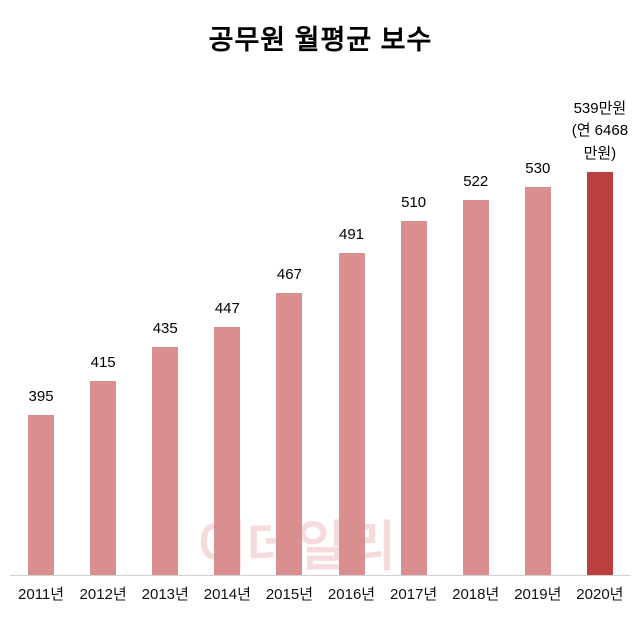  What do you see at coordinates (538, 594) in the screenshot?
I see `x-axis-label: 2019년` at bounding box center [538, 594].